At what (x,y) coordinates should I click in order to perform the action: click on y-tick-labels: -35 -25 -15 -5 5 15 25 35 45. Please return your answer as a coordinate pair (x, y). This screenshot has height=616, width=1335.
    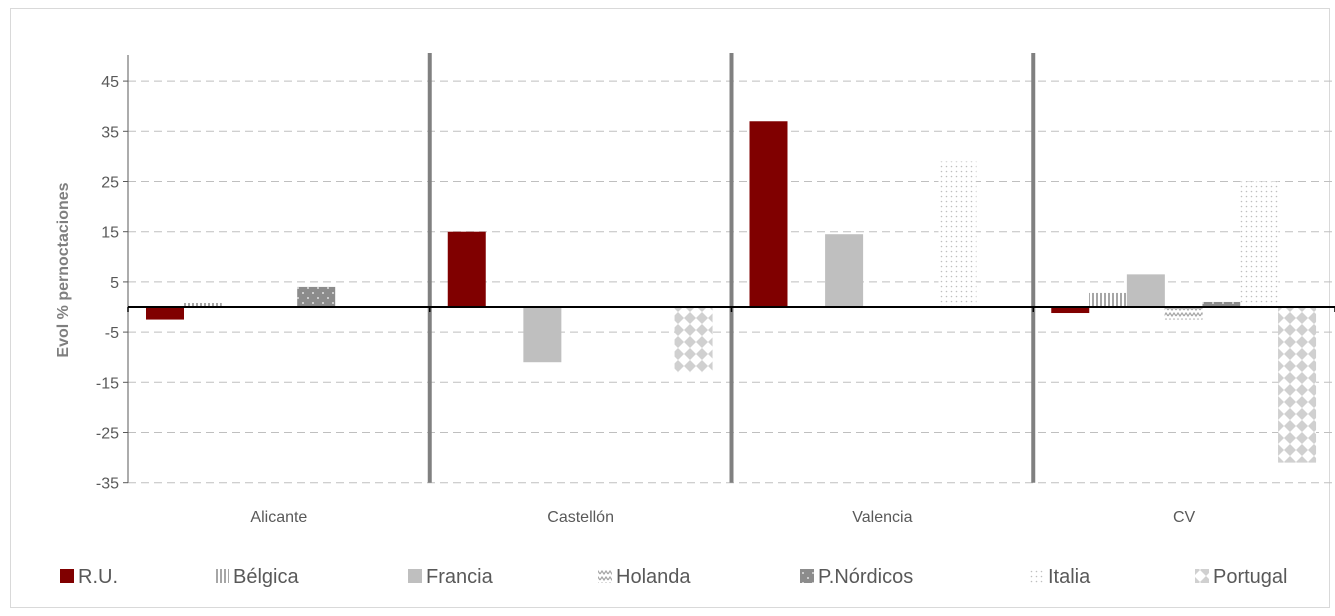
    Looking at the image, I should click on (112, 283).